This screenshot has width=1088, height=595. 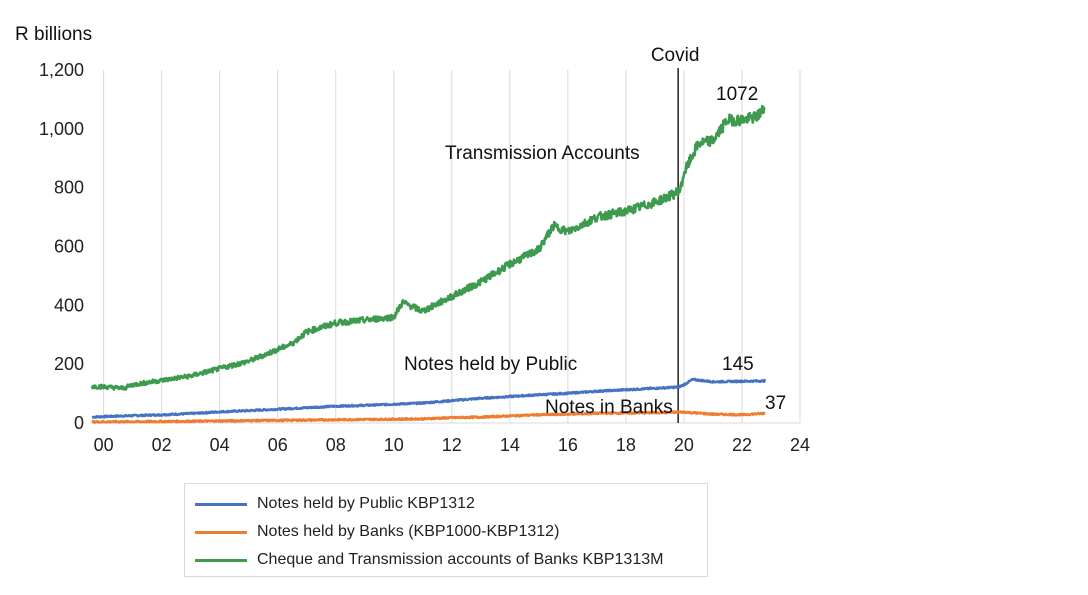 What do you see at coordinates (408, 531) in the screenshot?
I see `legend-label-banks: Notes held by Banks (KBP1000-KBP1312)` at bounding box center [408, 531].